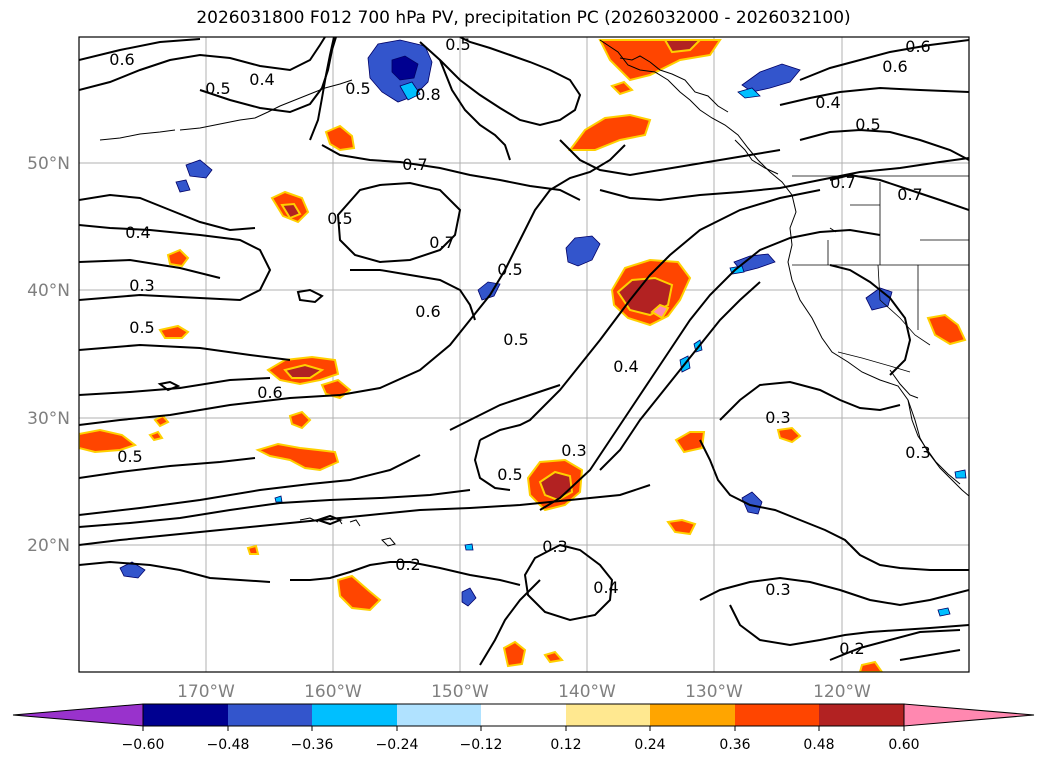 This screenshot has height=765, width=1047. Describe the element at coordinates (481, 745) in the screenshot. I see `colorbar-tick-label: −0.12` at that location.